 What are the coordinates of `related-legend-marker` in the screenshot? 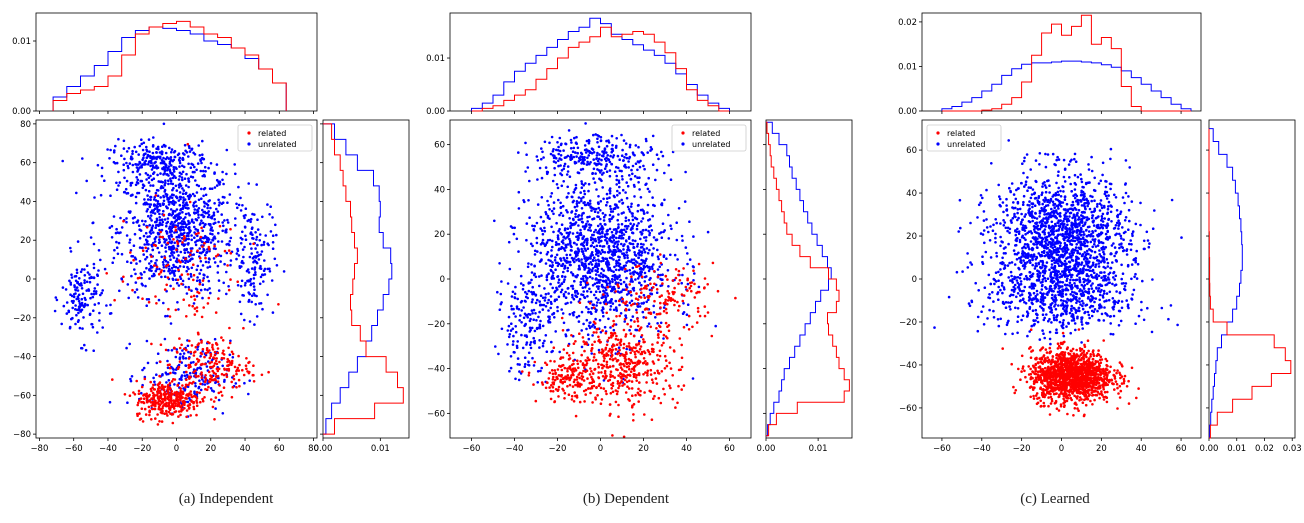 It's located at (683, 133).